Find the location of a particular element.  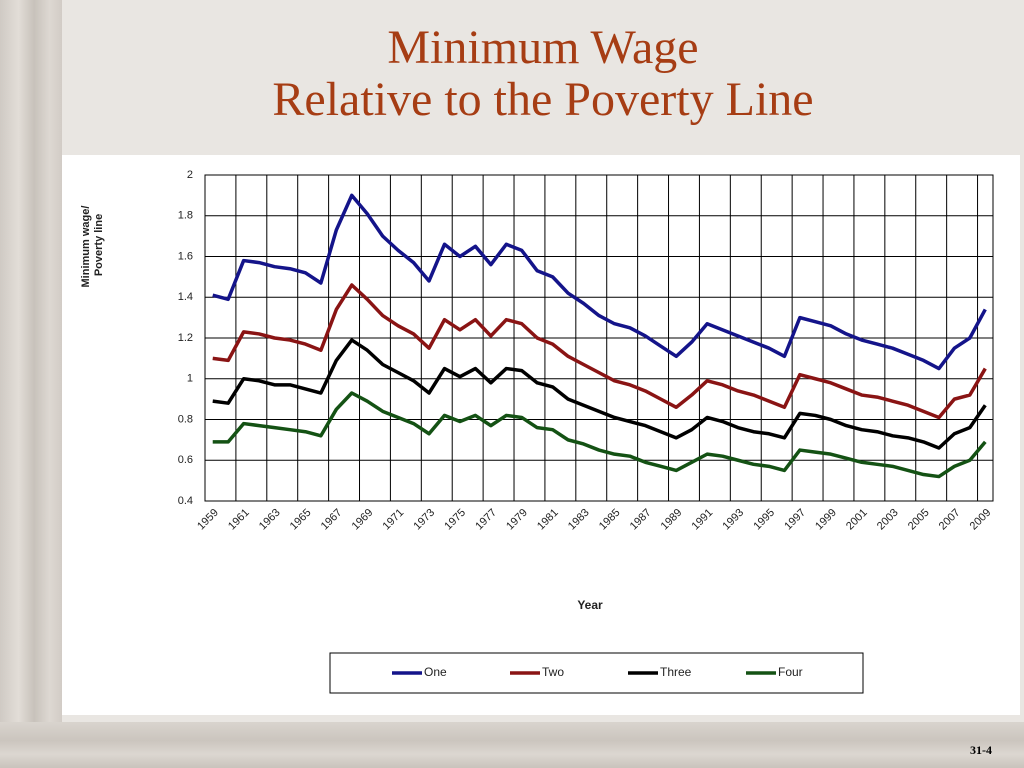

y-axis-label-line: Poverty line is located at coordinates (99, 245).